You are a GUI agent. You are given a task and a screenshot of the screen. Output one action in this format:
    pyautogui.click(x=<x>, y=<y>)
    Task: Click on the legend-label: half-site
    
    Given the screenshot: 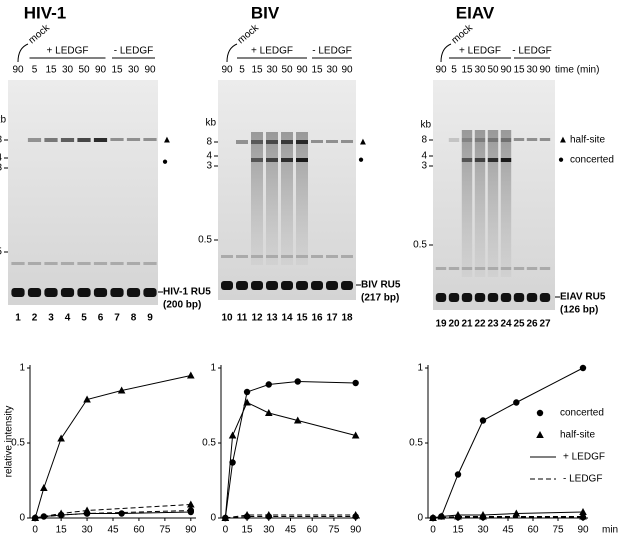 What is the action you would take?
    pyautogui.click(x=577, y=435)
    